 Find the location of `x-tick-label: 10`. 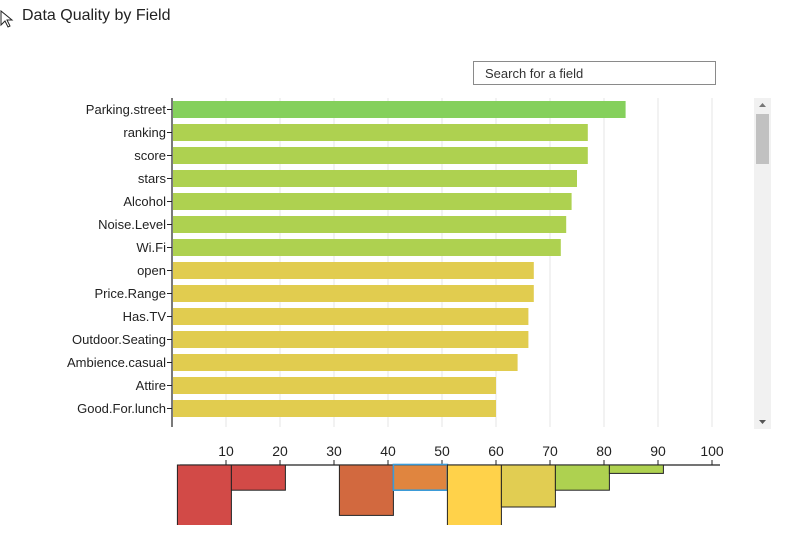

x-tick-label: 10 is located at coordinates (226, 451).